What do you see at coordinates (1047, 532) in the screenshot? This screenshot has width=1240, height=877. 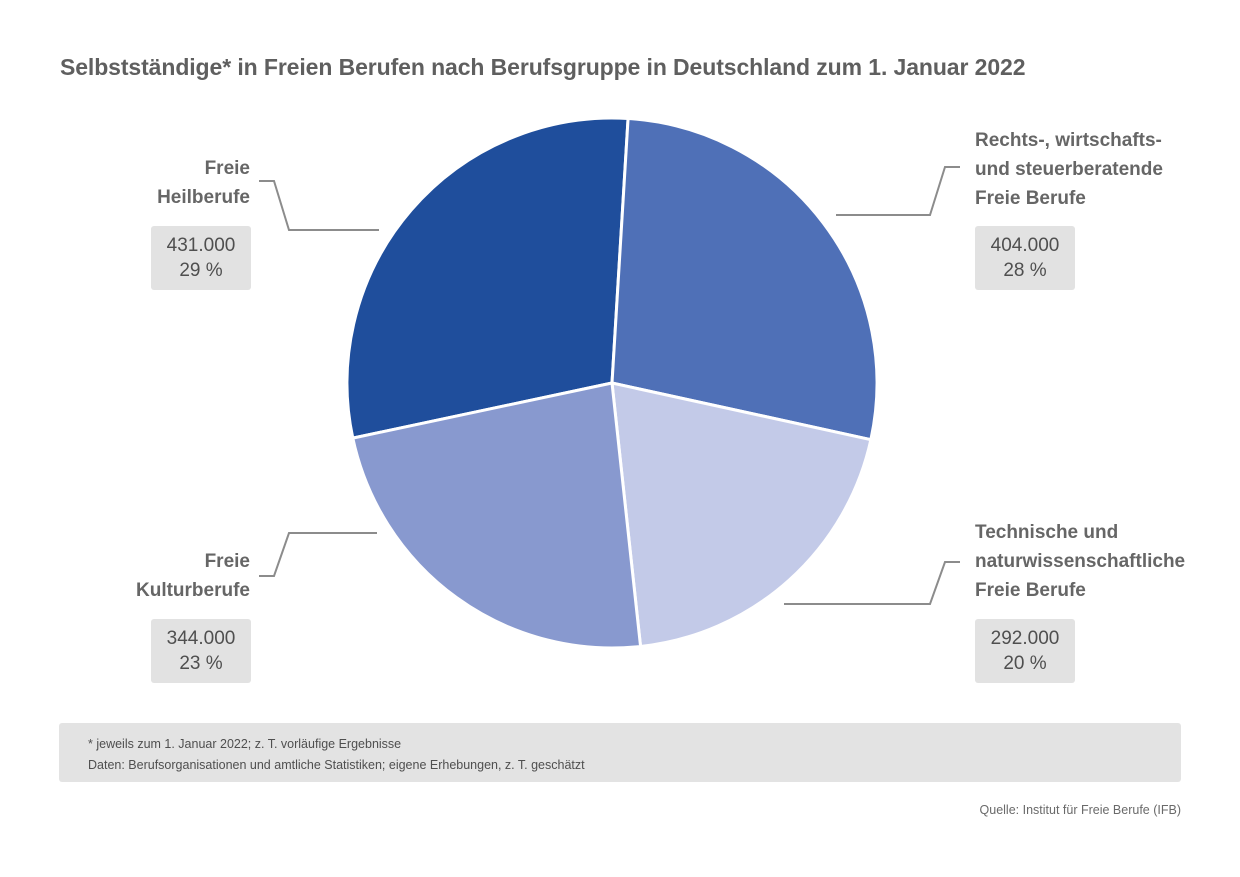 I see `slice-label-line: Technische und` at bounding box center [1047, 532].